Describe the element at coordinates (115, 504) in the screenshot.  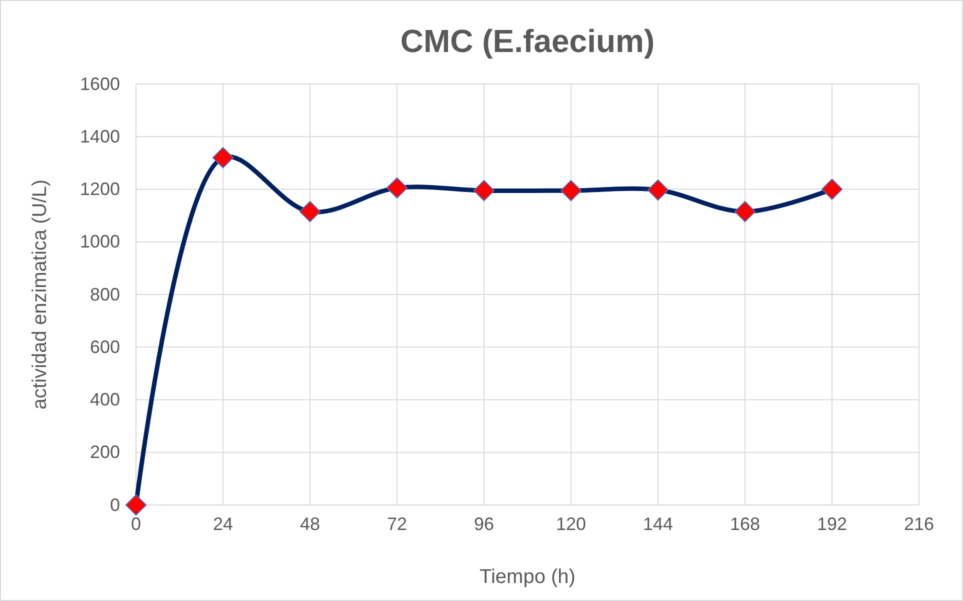
I see `y-tick-label: 0` at that location.